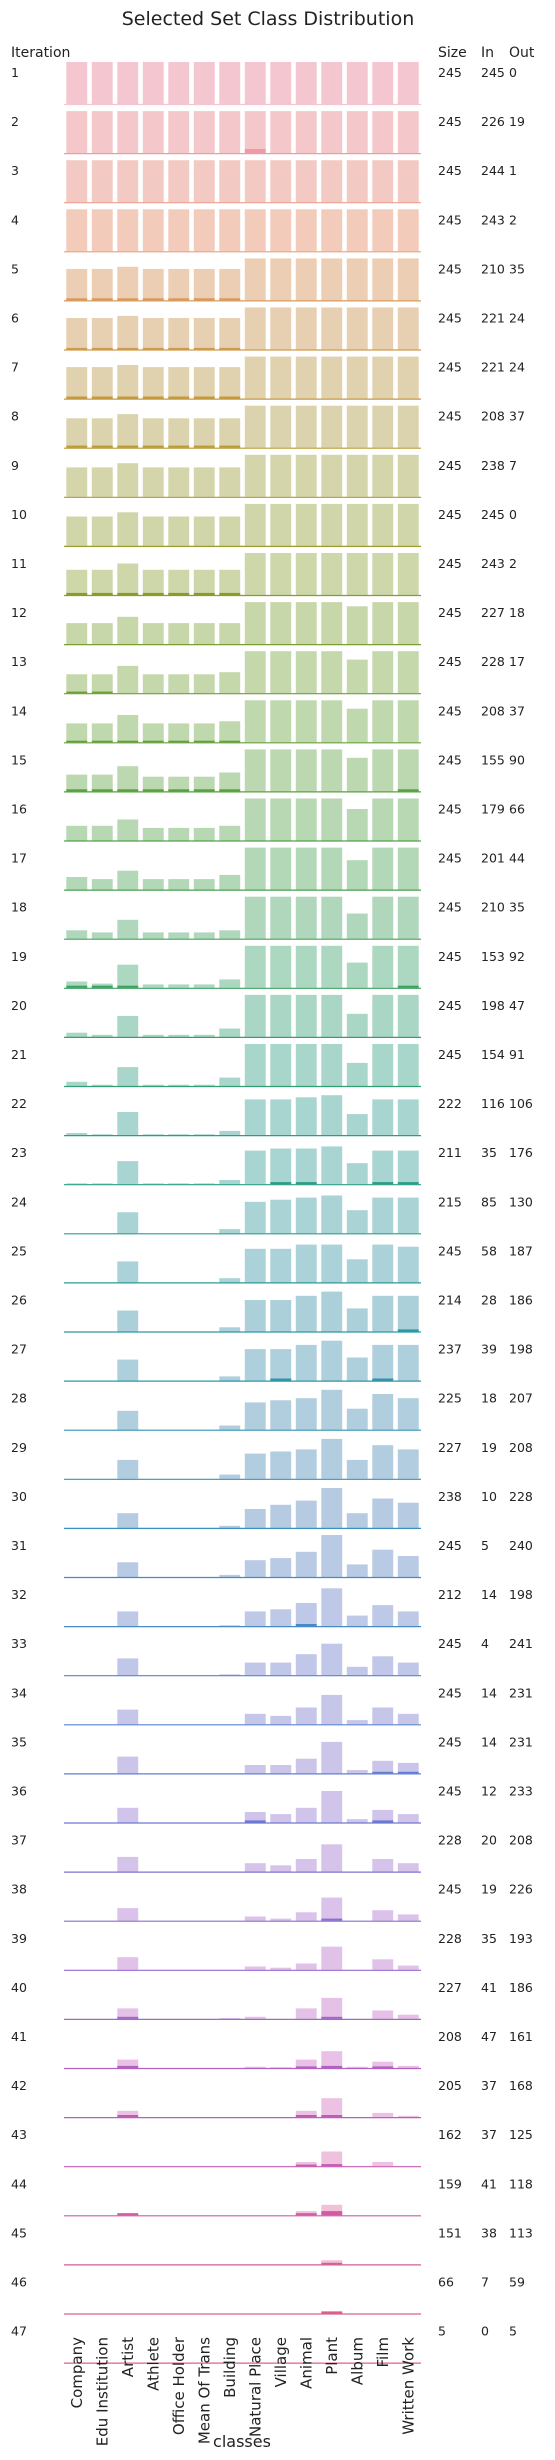 The width and height of the screenshot is (555, 2460). I want to click on iteration-row: 27 237 39 198, so click(272, 1361).